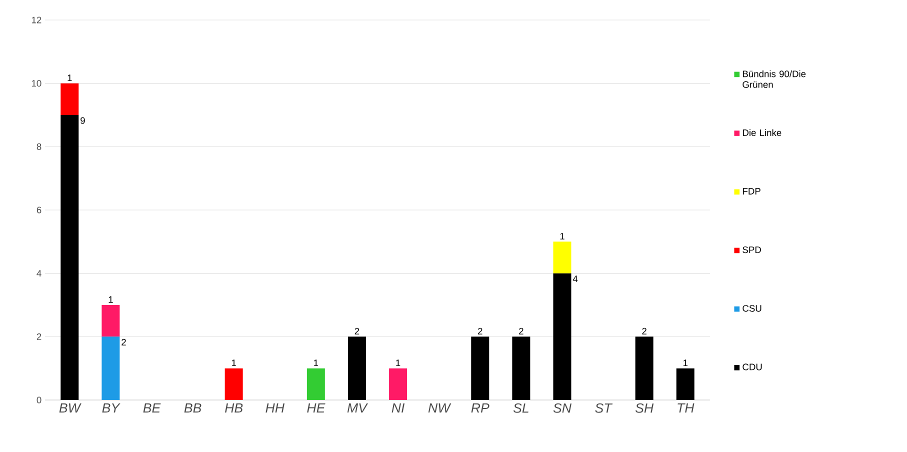  What do you see at coordinates (39, 273) in the screenshot?
I see `y-tick-label: 4` at bounding box center [39, 273].